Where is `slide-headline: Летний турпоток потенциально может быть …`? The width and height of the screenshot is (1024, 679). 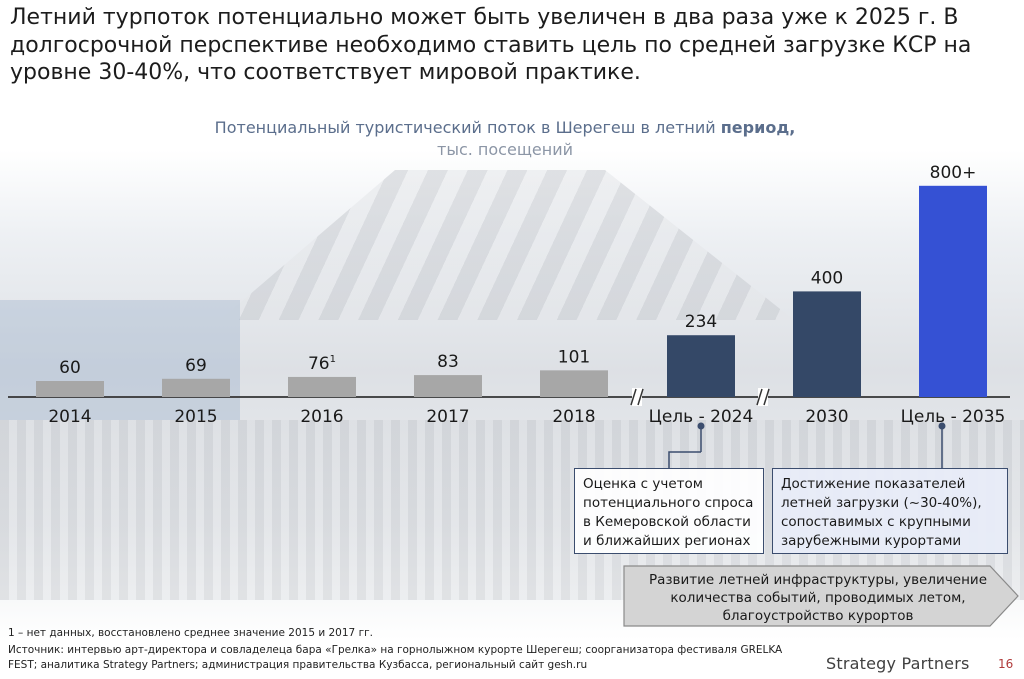
slide-headline: Летний турпоток потенциально может быть … is located at coordinates (491, 45).